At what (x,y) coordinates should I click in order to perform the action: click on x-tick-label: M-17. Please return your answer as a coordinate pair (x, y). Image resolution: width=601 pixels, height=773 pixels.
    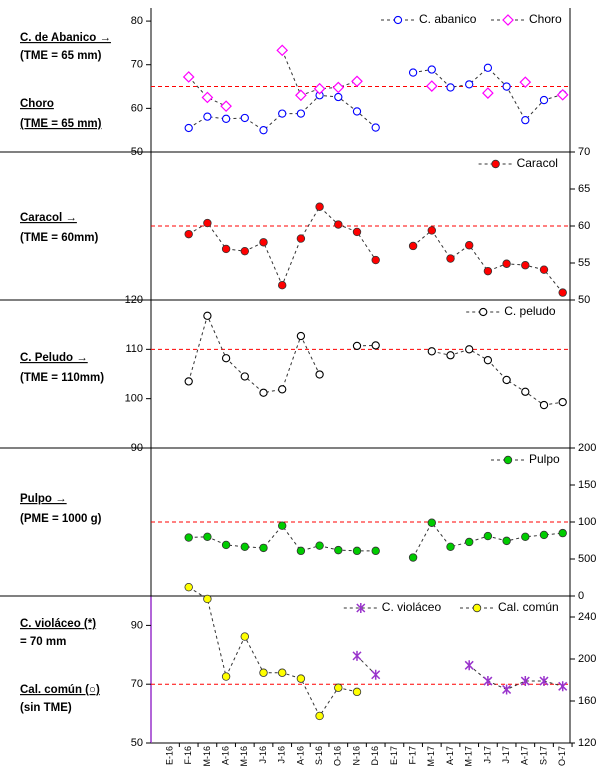
    Looking at the image, I should click on (469, 756).